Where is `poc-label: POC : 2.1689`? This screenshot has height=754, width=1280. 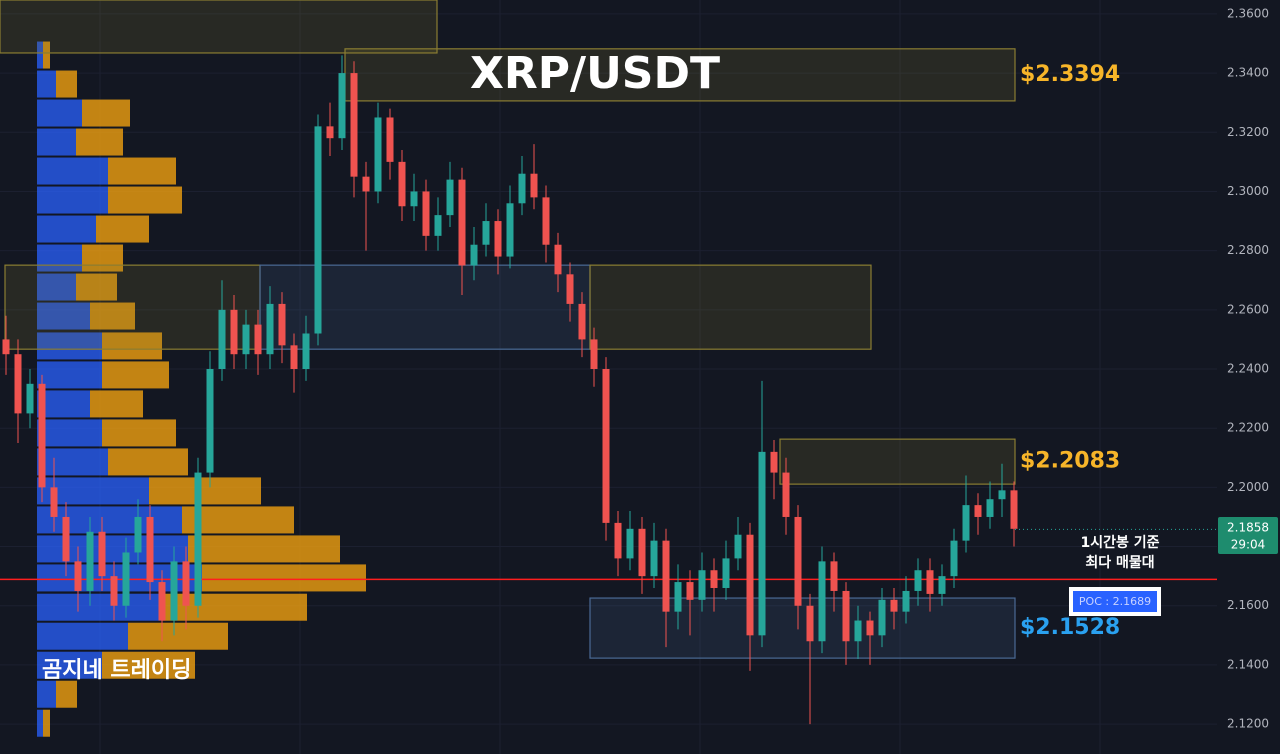
poc-label: POC : 2.1689 is located at coordinates (1115, 601).